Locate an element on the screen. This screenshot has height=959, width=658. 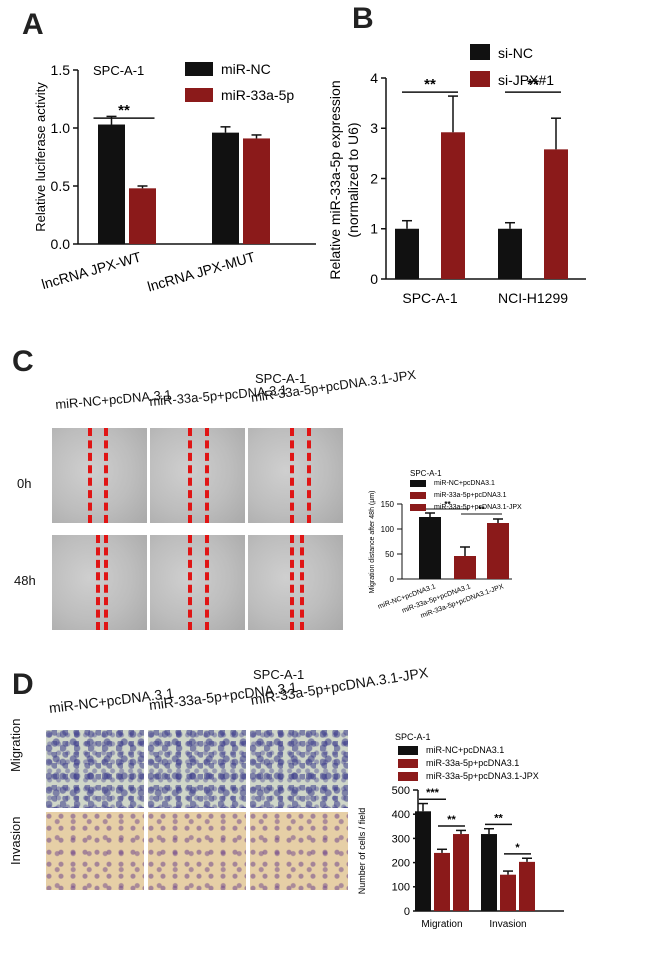
chart-d-y-tick-label: 100 is located at coordinates (401, 888).